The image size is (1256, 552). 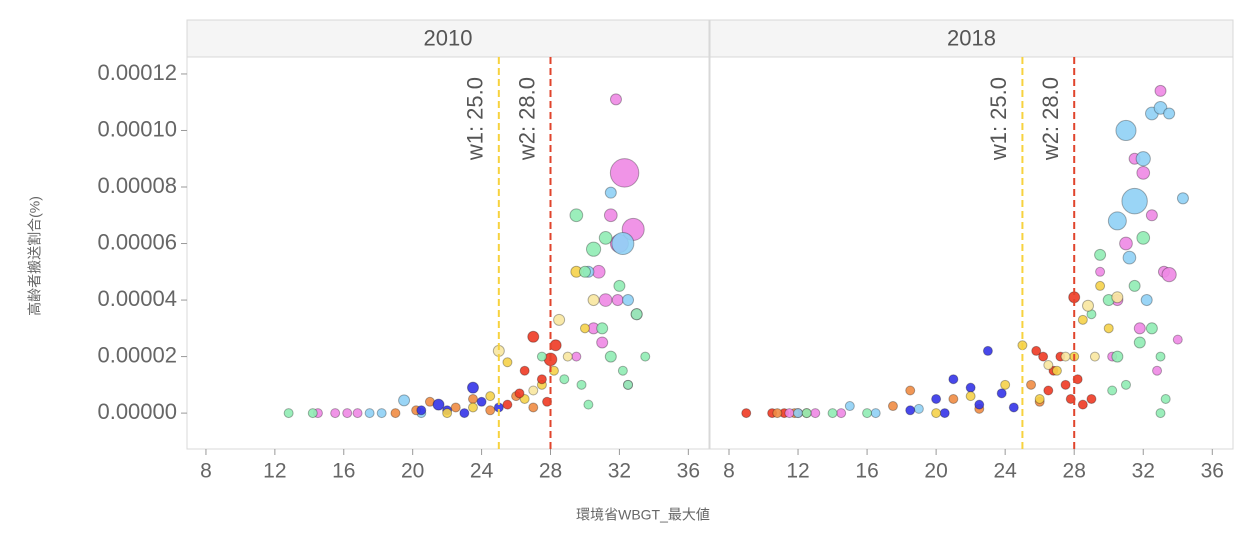 I want to click on x-tick-label: 32, so click(x=1143, y=471).